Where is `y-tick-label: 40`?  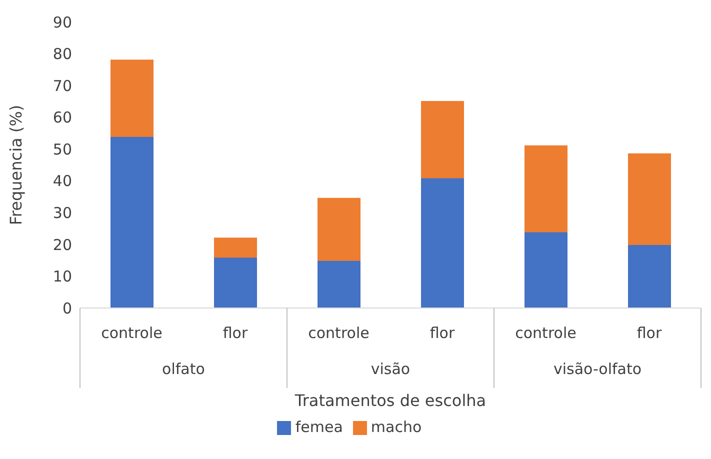 y-tick-label: 40 is located at coordinates (62, 181).